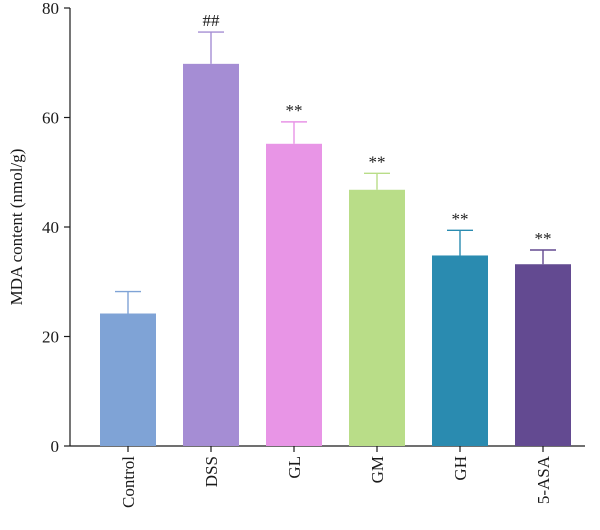 The width and height of the screenshot is (600, 530). I want to click on y-tick-label: 20, so click(50, 337).